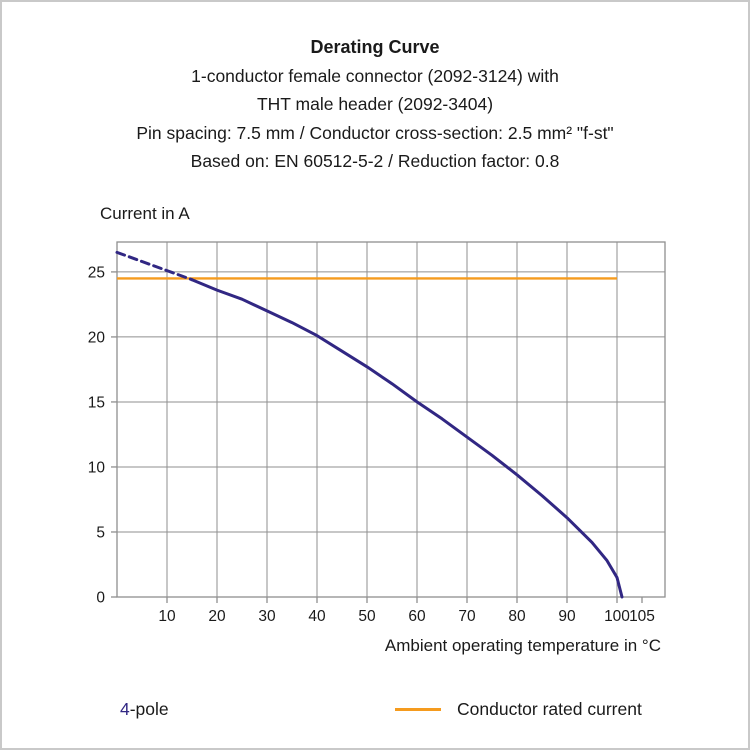  Describe the element at coordinates (567, 616) in the screenshot. I see `svg-text: 90` at that location.